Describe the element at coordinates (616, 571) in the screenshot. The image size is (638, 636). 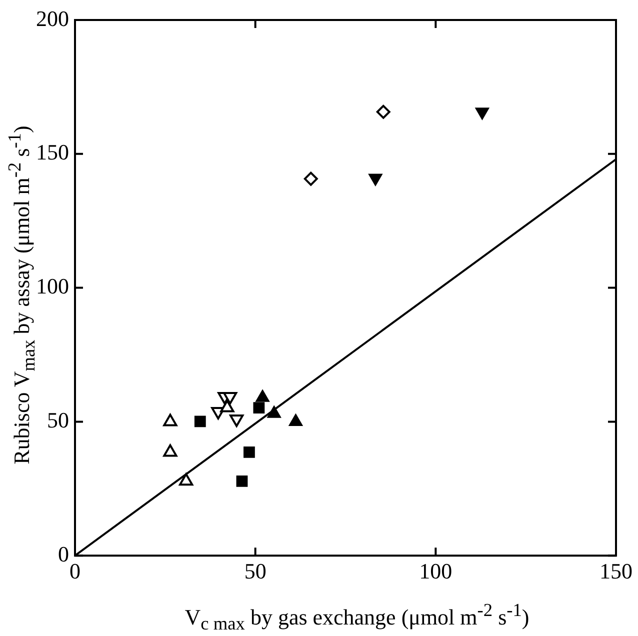
I see `x-tick-label: 150` at that location.